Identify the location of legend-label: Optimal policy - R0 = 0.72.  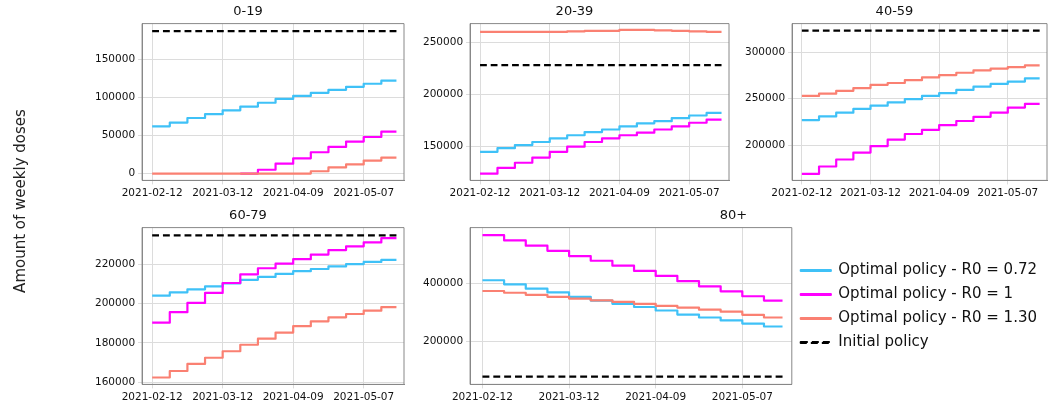
(938, 269).